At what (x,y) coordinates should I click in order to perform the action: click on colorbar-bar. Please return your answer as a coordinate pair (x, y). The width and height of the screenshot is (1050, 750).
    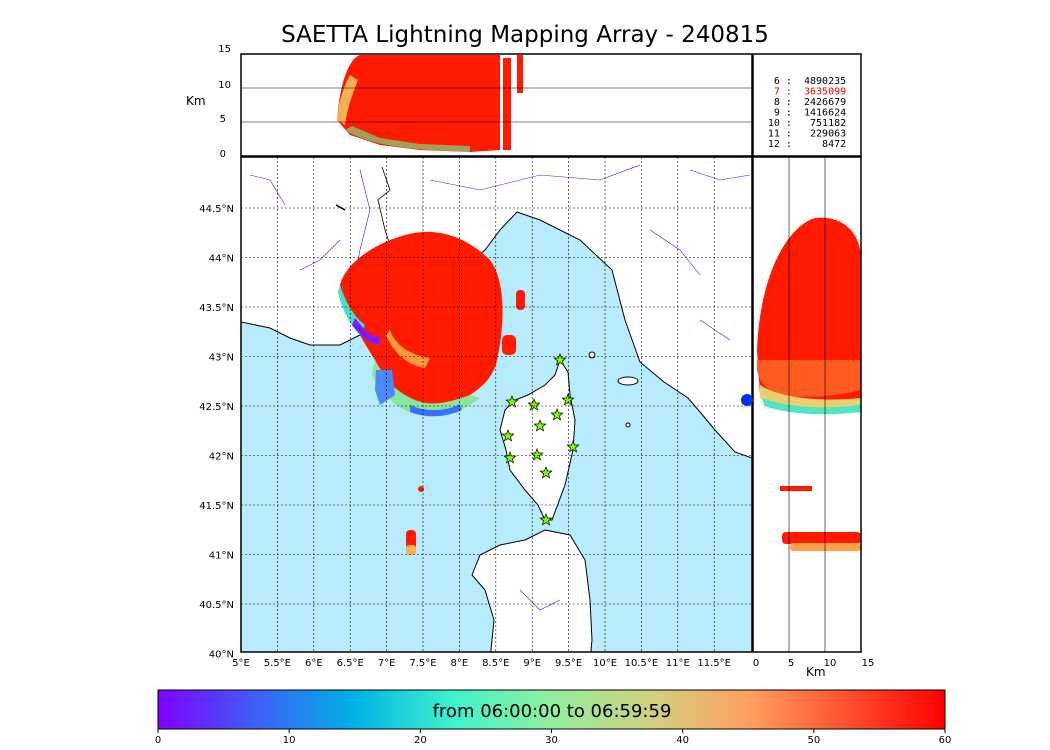
    Looking at the image, I should click on (551, 709).